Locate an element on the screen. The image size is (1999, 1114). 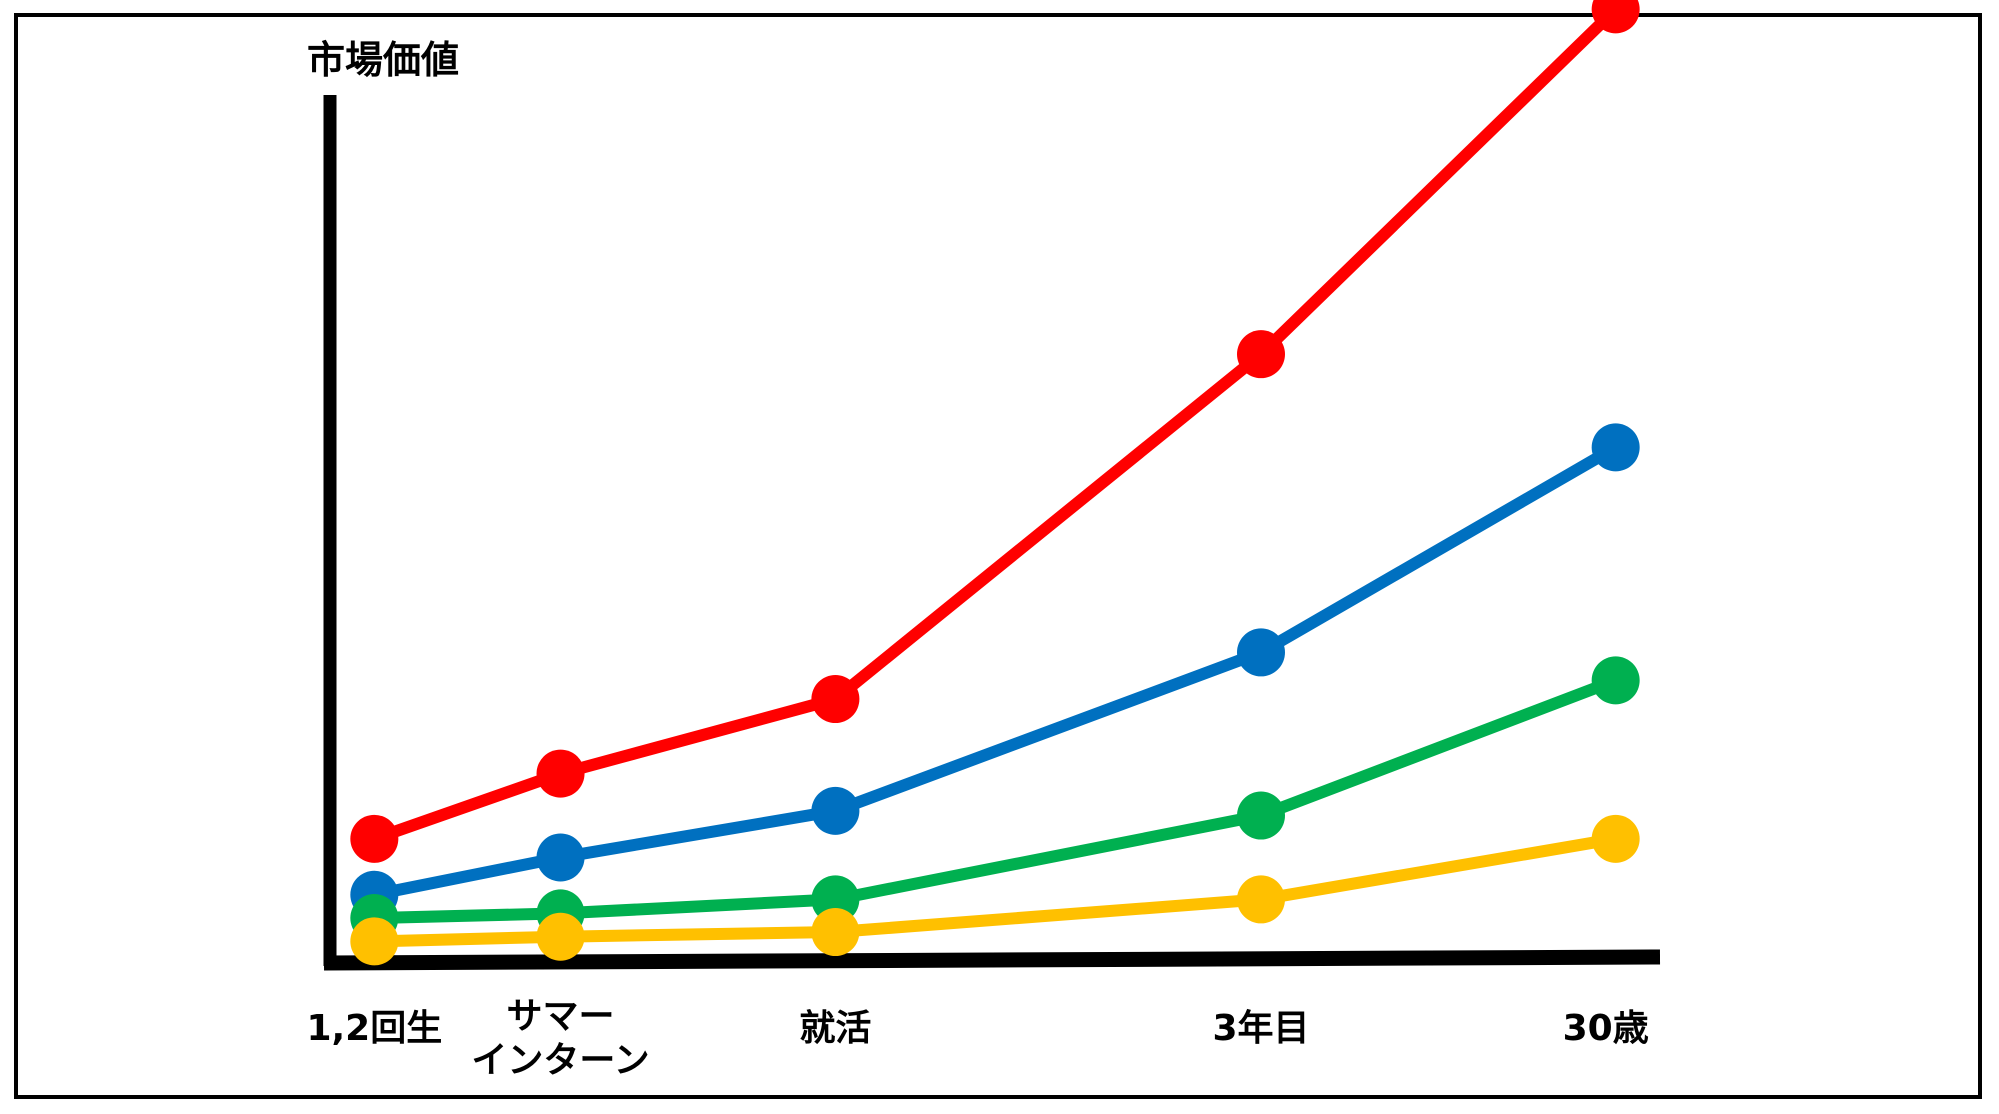
x-tick-labels: 1,2回生 サマーインターン 就活 3年目 30歳 is located at coordinates (977, 1038).